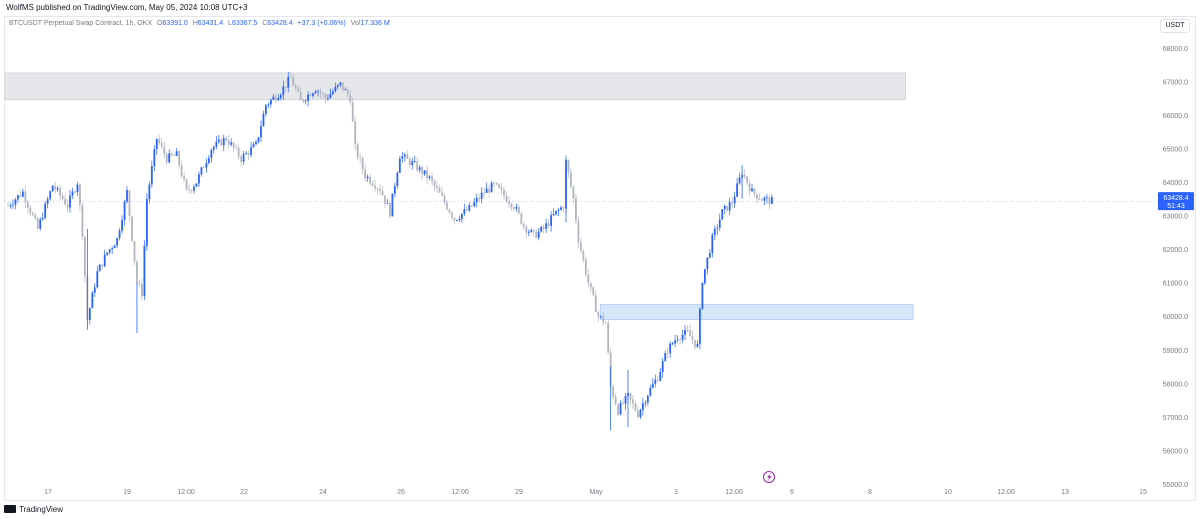 This screenshot has width=1200, height=519. What do you see at coordinates (48, 492) in the screenshot?
I see `x-tick-label: 17` at bounding box center [48, 492].